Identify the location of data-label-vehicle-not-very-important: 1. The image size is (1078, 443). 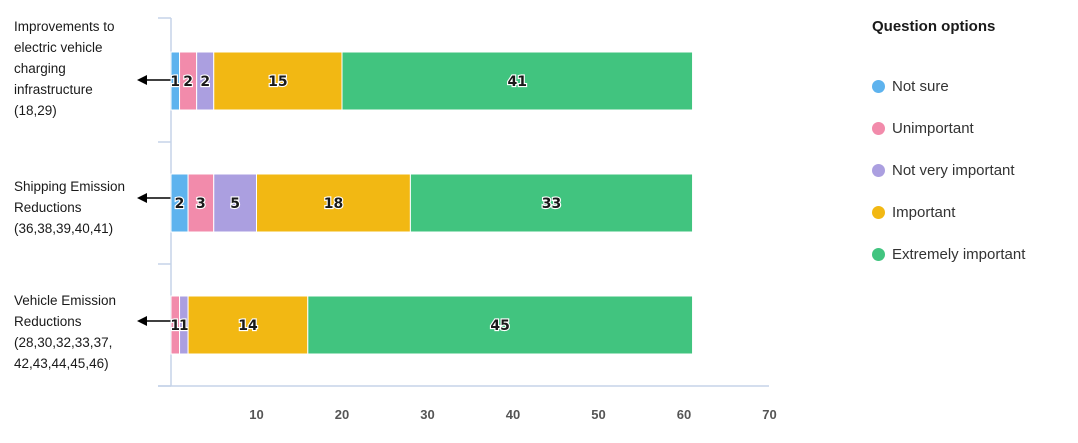
(184, 326).